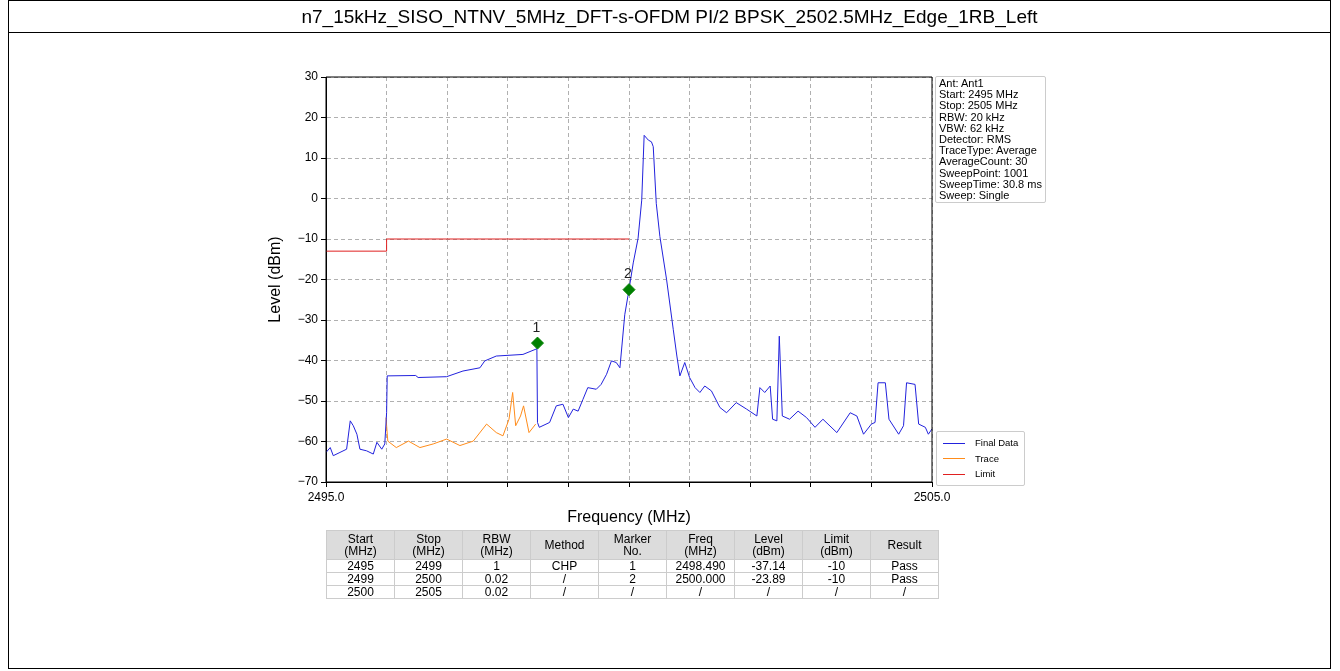 This screenshot has height=671, width=1340. What do you see at coordinates (360, 566) in the screenshot?
I see `text: 2495` at bounding box center [360, 566].